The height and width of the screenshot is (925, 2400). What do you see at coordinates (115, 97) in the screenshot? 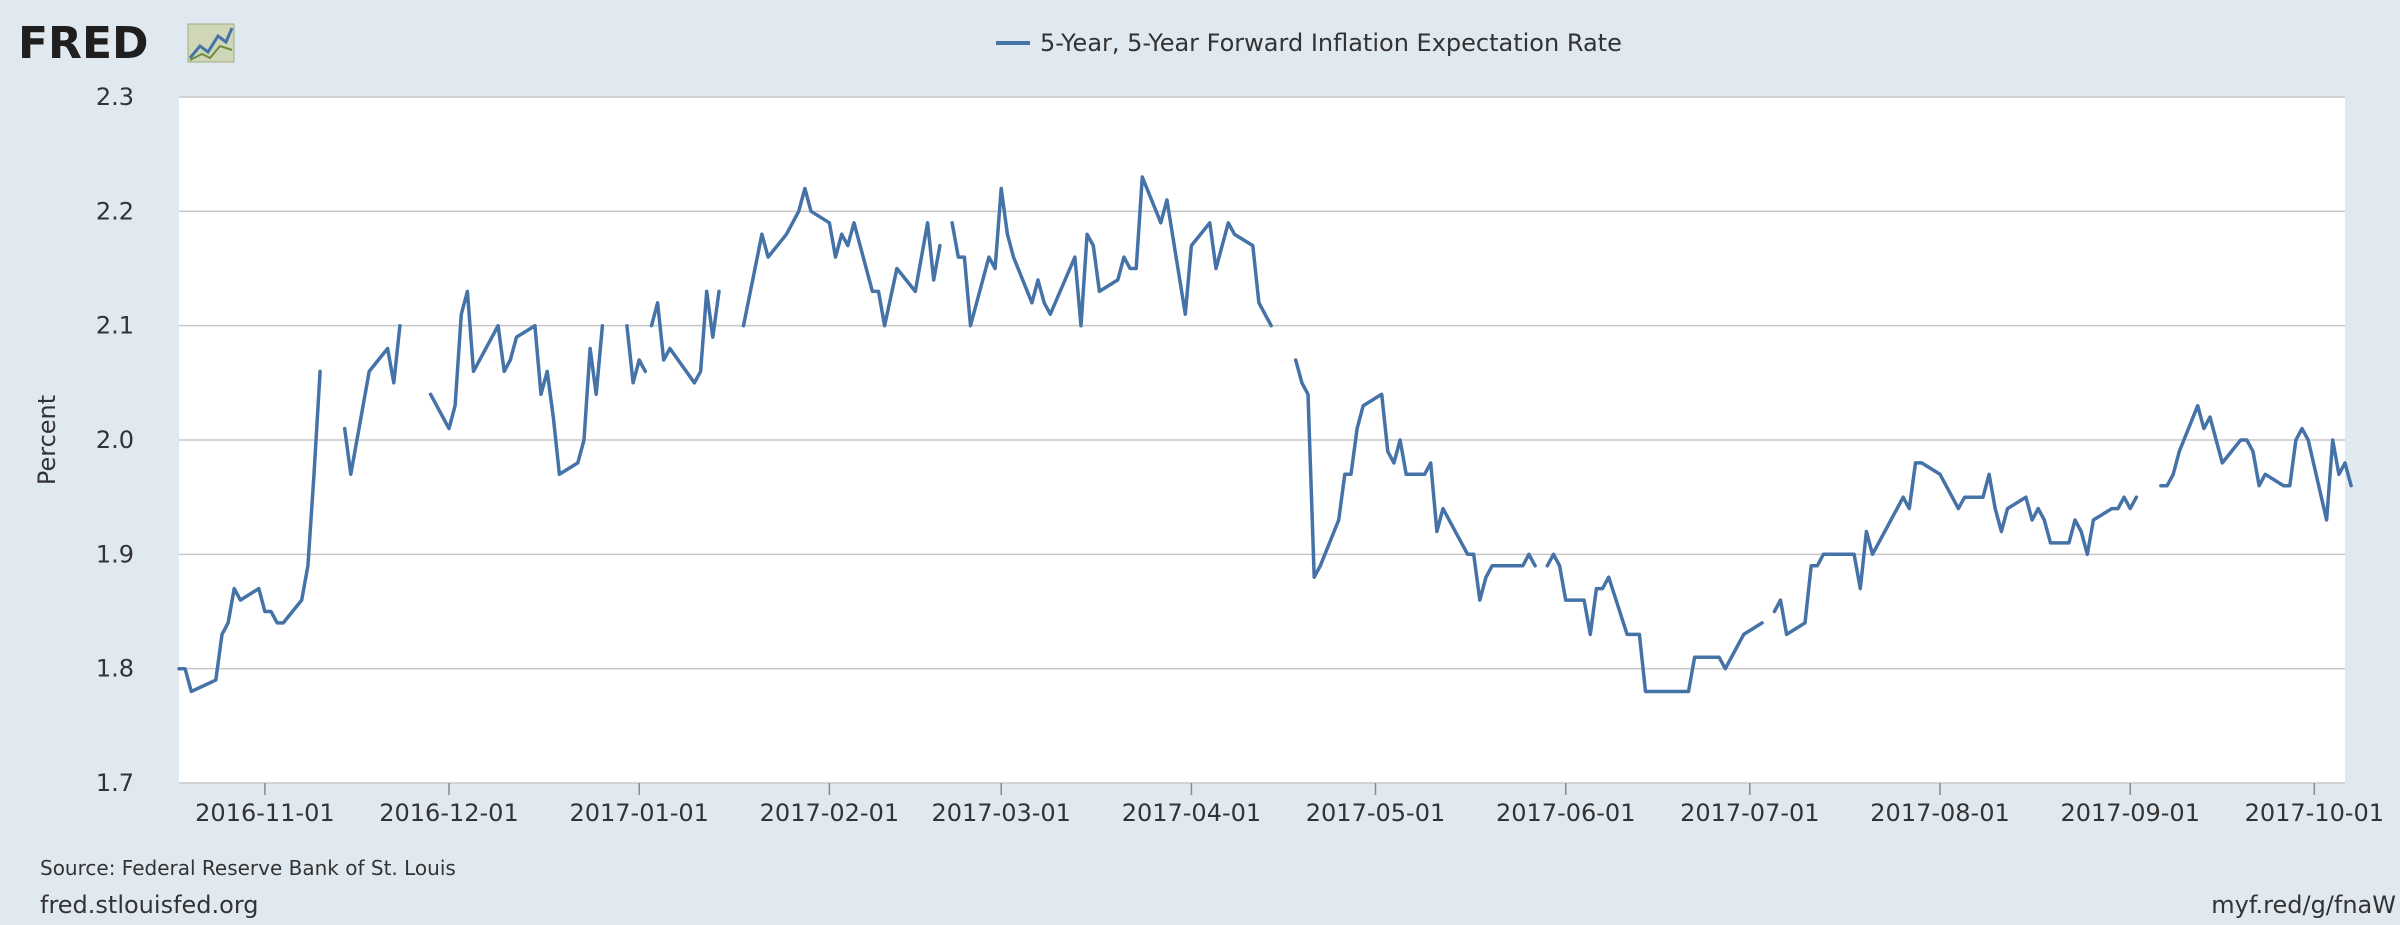
I see `y-tick-label: 2.3` at bounding box center [115, 97].